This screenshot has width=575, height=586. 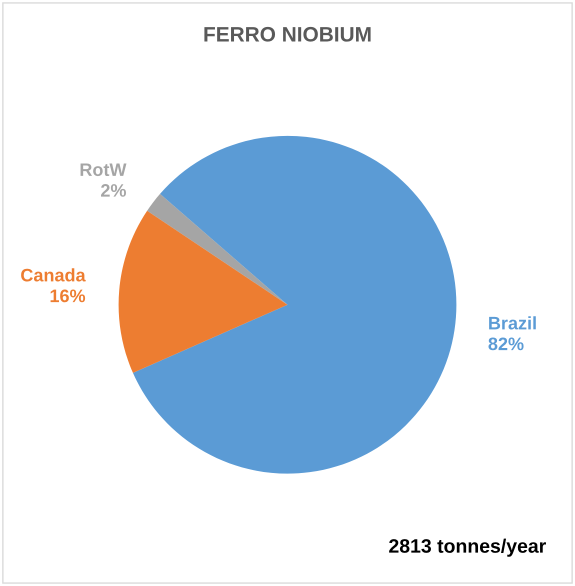 What do you see at coordinates (467, 547) in the screenshot?
I see `text: 2813 tonnes/year` at bounding box center [467, 547].